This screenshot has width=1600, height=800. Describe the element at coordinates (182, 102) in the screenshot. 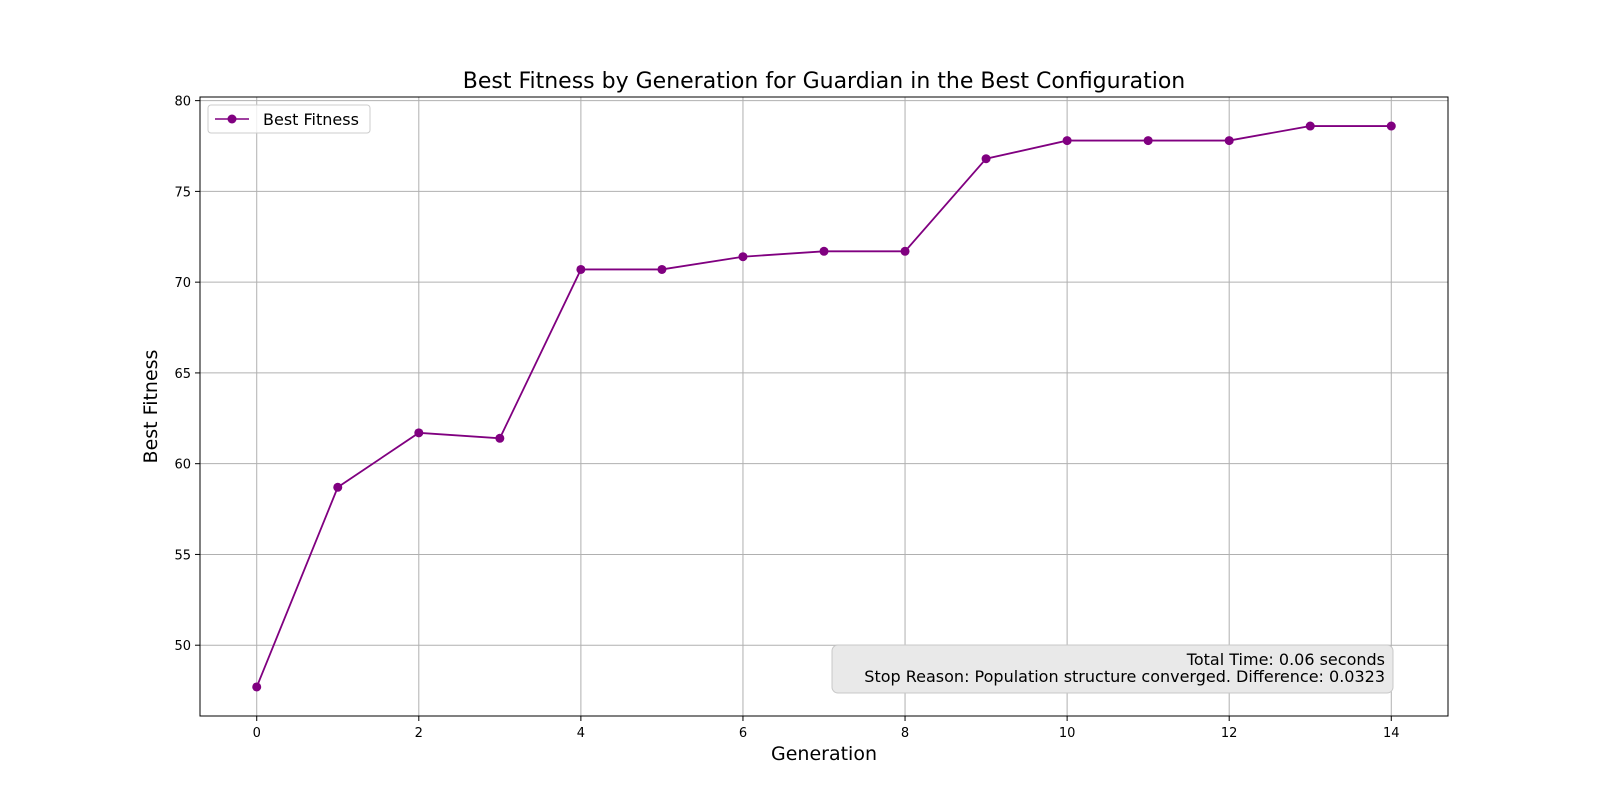

I see `y-tick-label: 80` at that location.